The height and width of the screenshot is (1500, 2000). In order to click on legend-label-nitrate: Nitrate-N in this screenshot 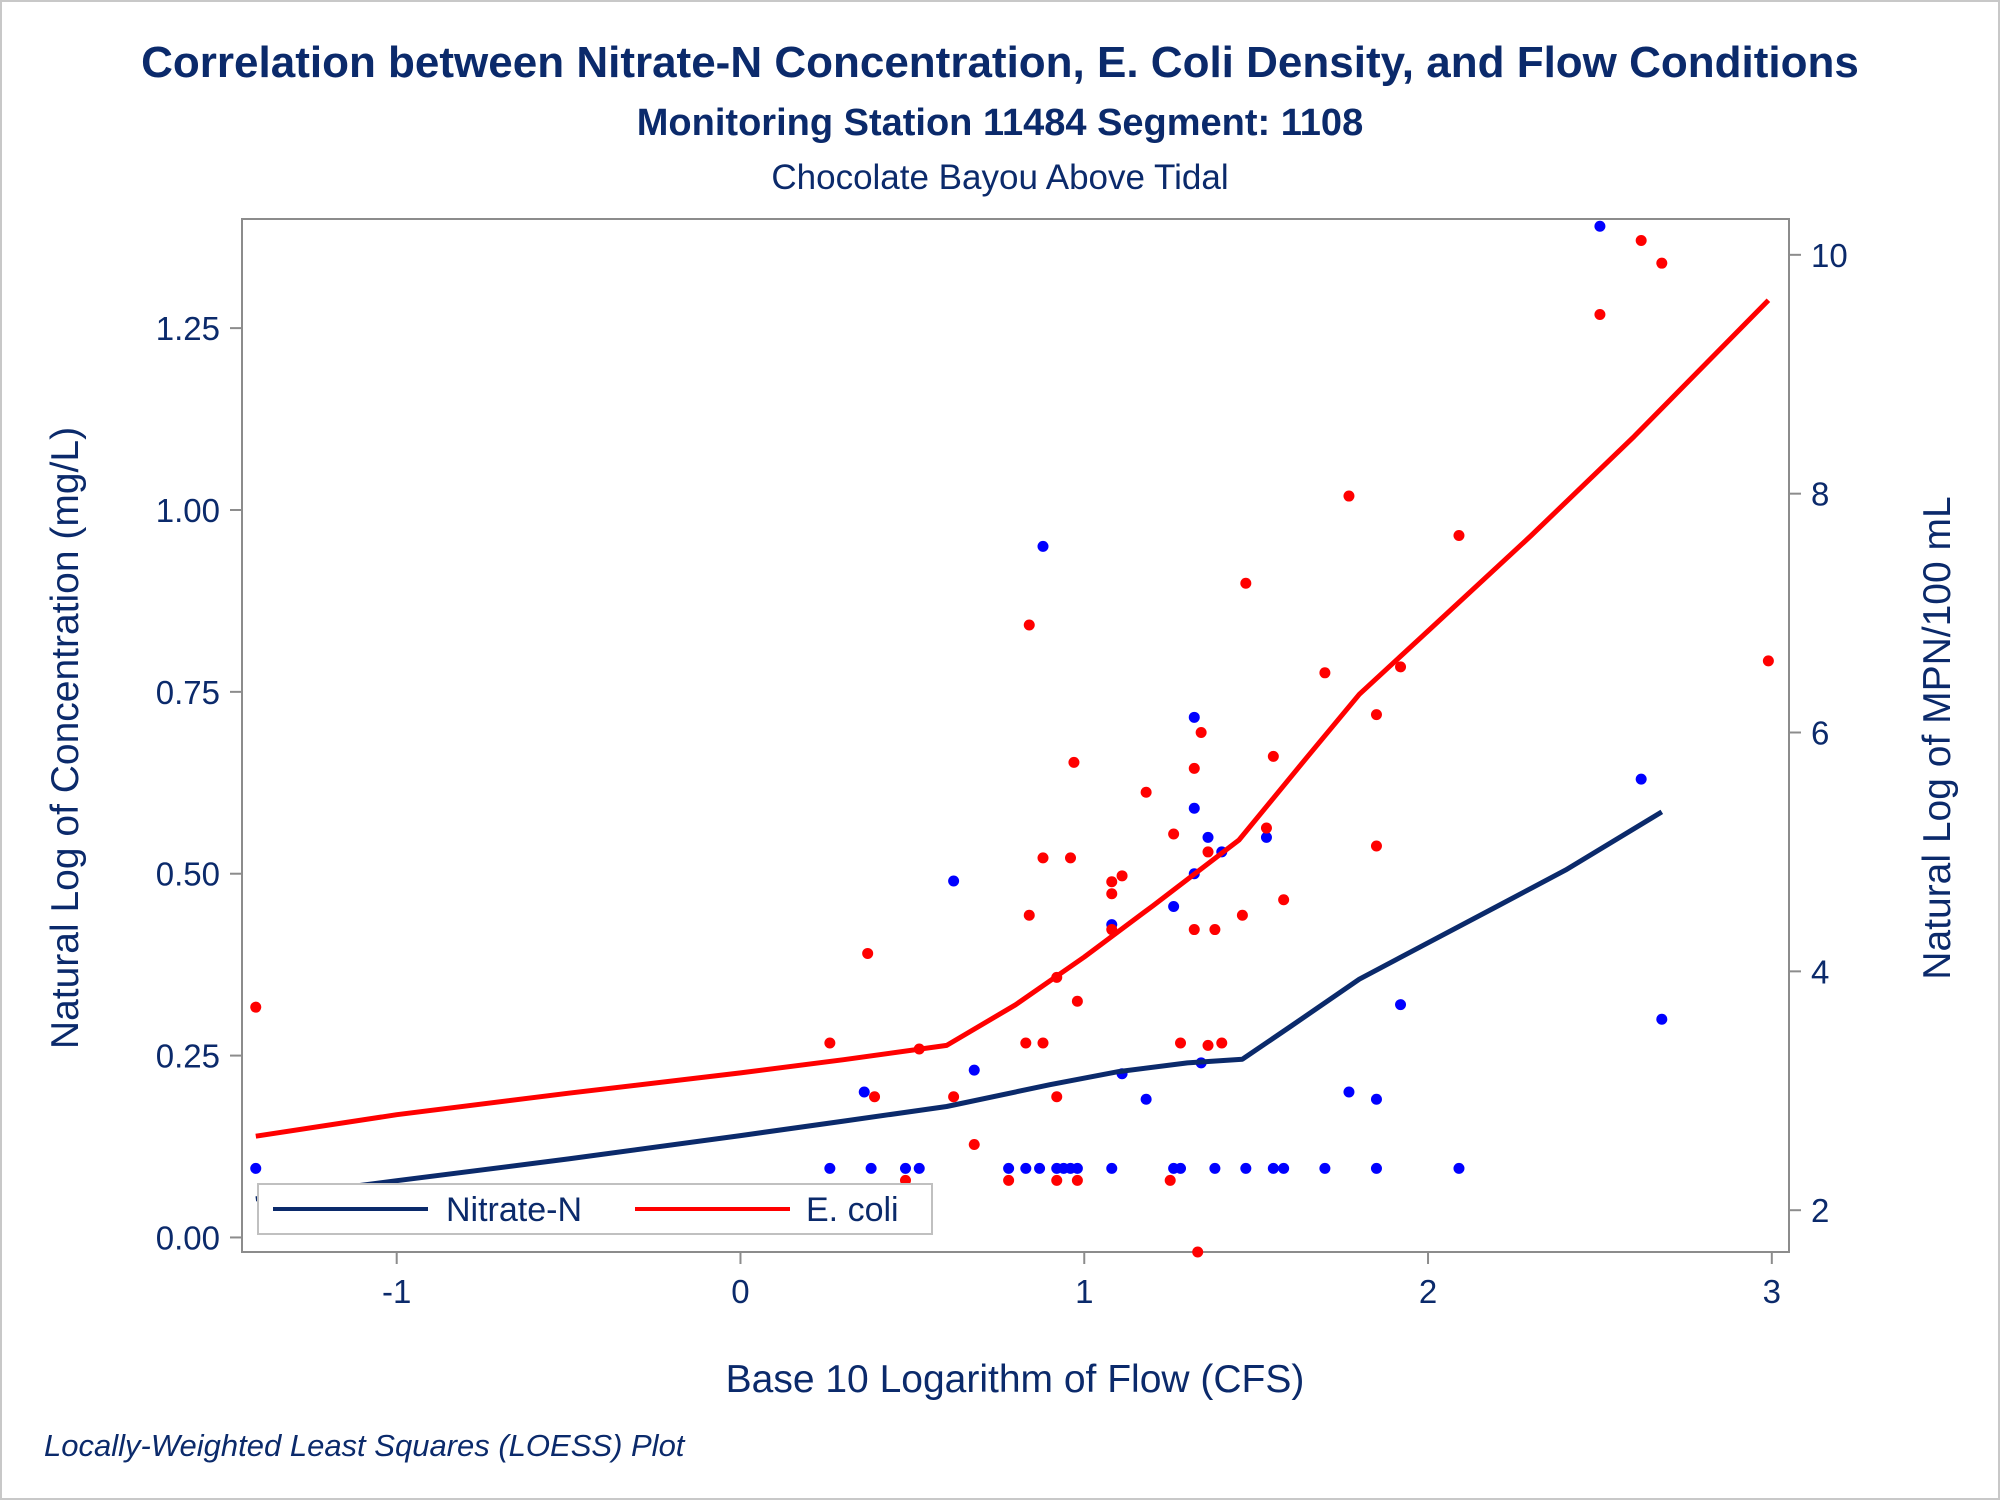, I will do `click(514, 1210)`.